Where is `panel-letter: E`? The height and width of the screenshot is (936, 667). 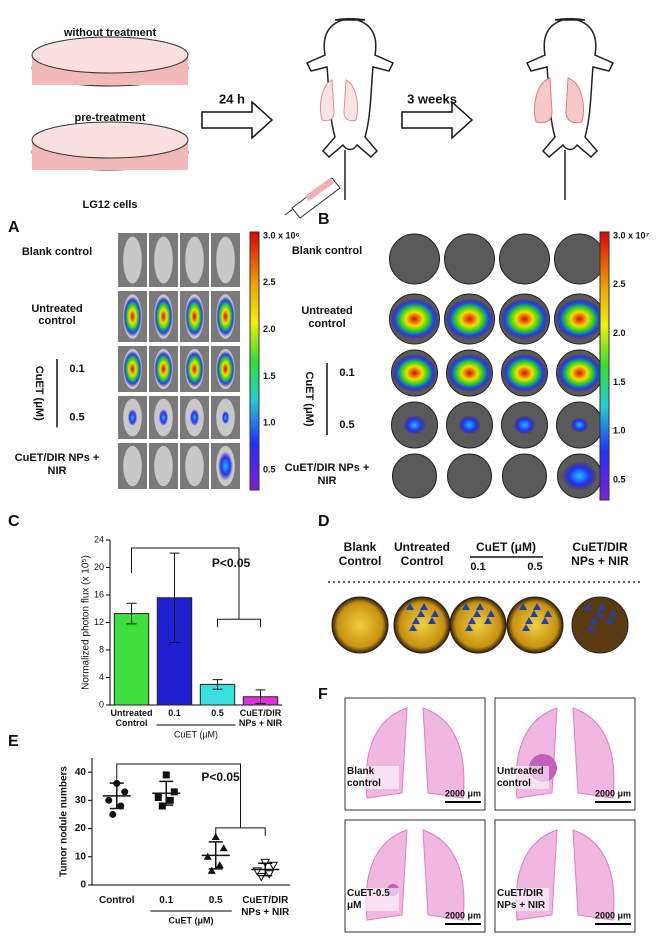 panel-letter: E is located at coordinates (13, 741).